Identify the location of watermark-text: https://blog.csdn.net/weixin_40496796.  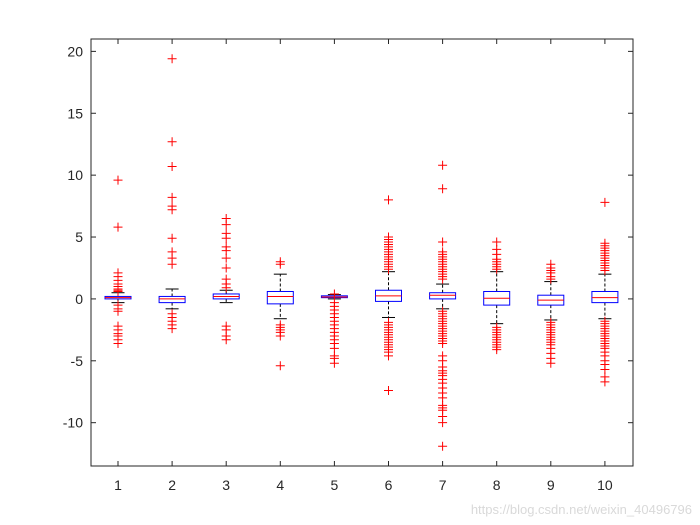
(581, 509).